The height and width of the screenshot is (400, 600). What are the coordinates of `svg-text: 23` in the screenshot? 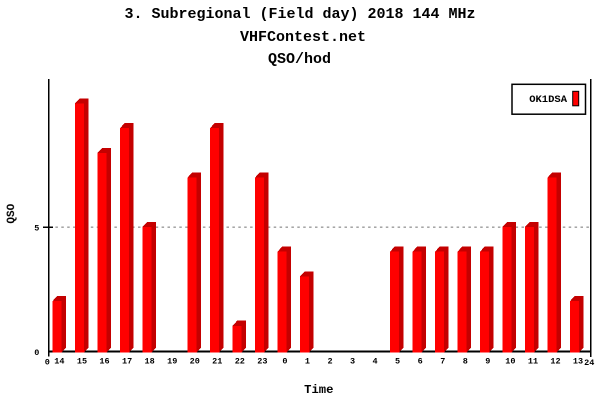 It's located at (262, 361).